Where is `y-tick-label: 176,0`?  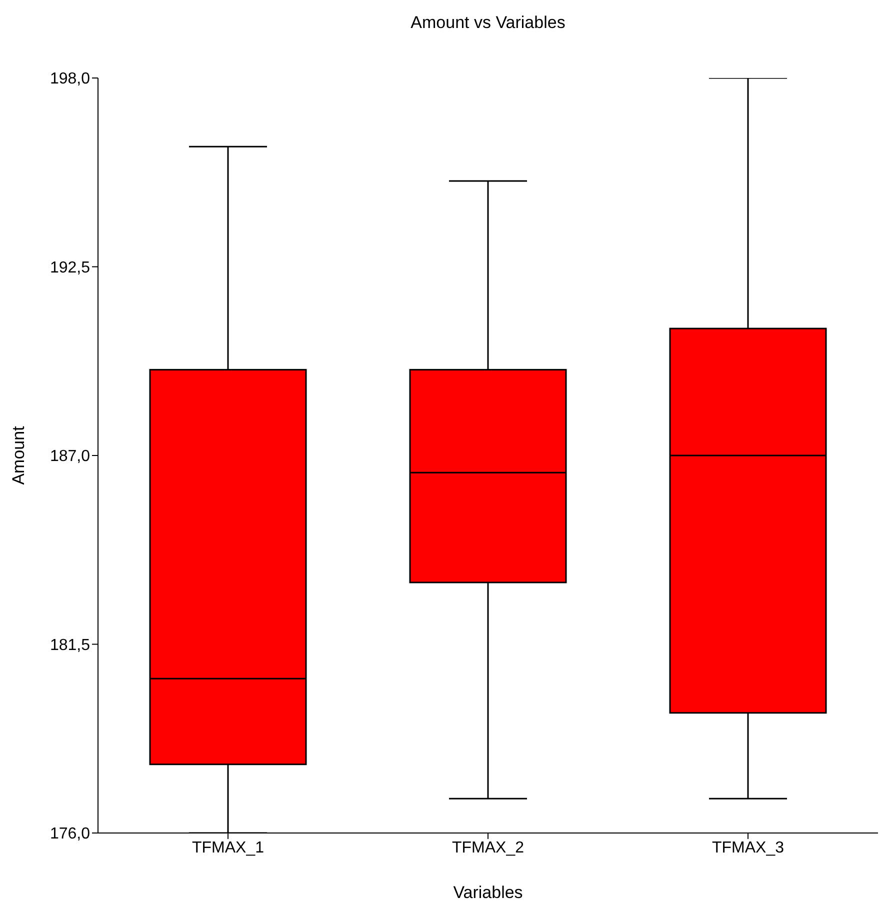 y-tick-label: 176,0 is located at coordinates (70, 834).